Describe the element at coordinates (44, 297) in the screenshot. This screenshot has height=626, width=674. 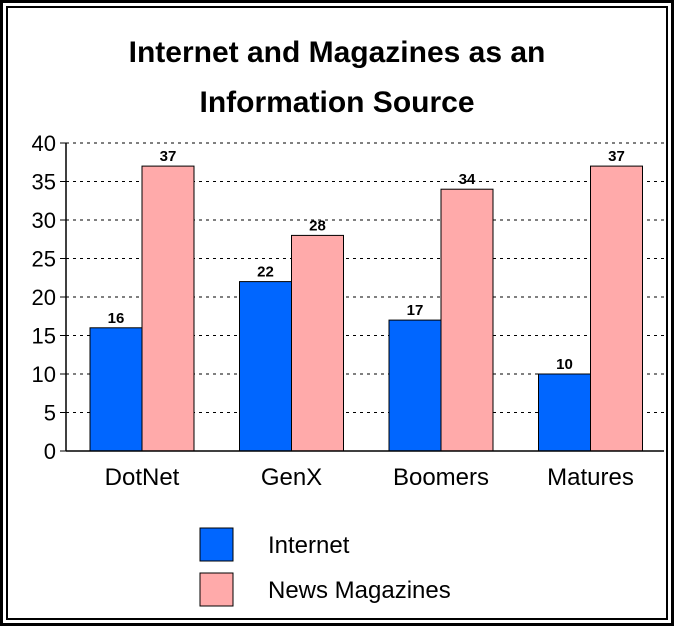
I see `y-tick-label: 20` at that location.